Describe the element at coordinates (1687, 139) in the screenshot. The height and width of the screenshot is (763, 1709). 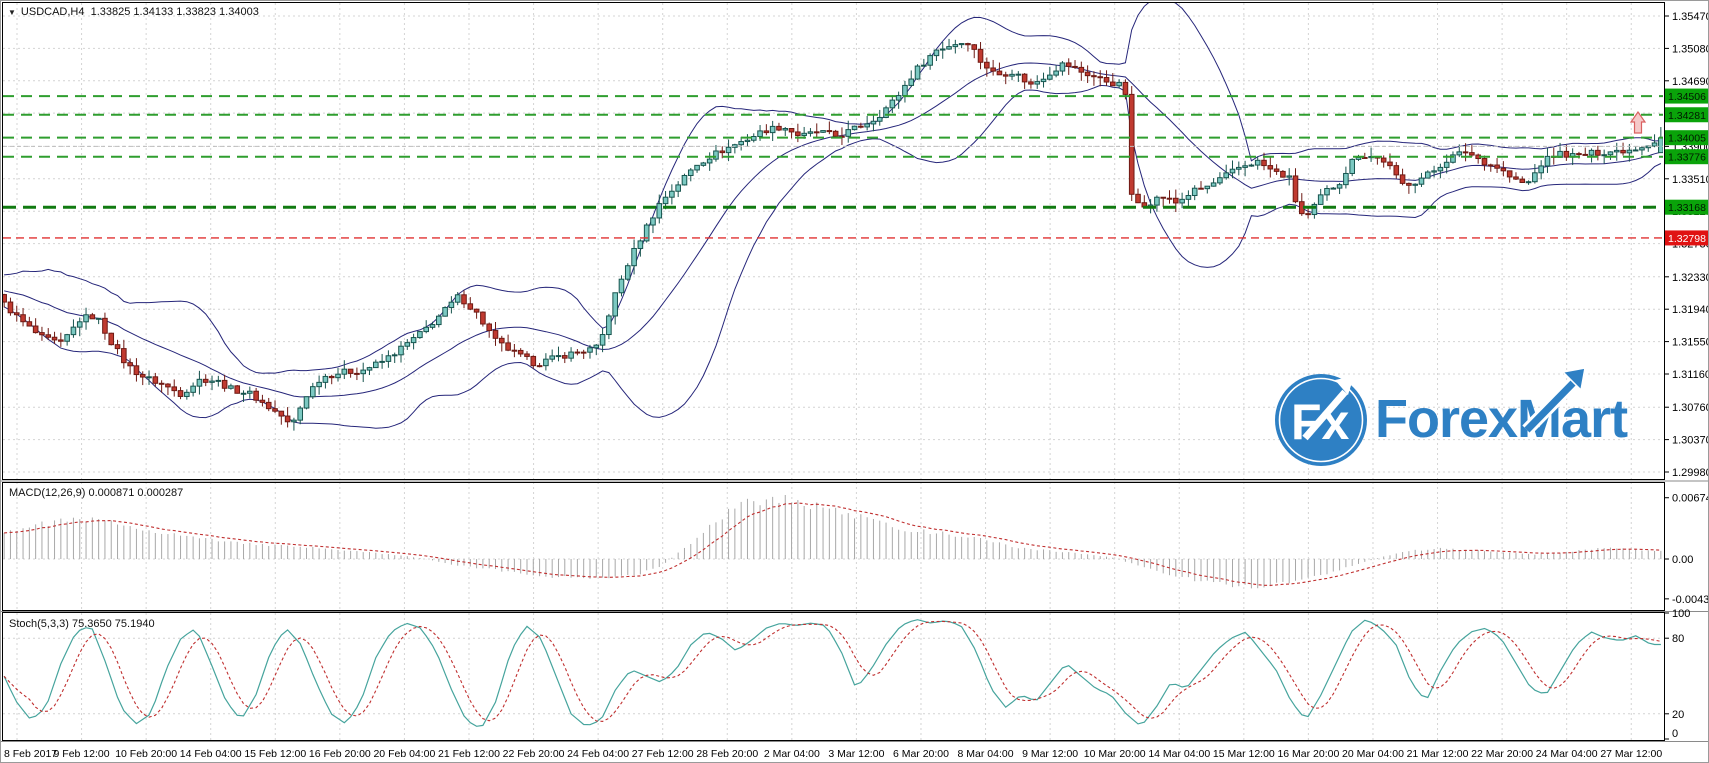
I see `price-level-badge: 1.34005` at that location.